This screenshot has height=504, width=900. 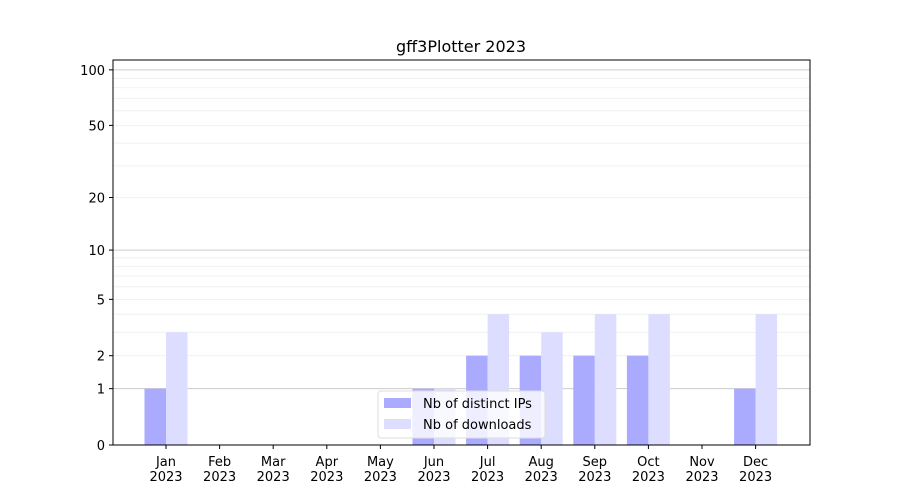 What do you see at coordinates (326, 470) in the screenshot?
I see `x-tick-label: Apr 2023` at bounding box center [326, 470].